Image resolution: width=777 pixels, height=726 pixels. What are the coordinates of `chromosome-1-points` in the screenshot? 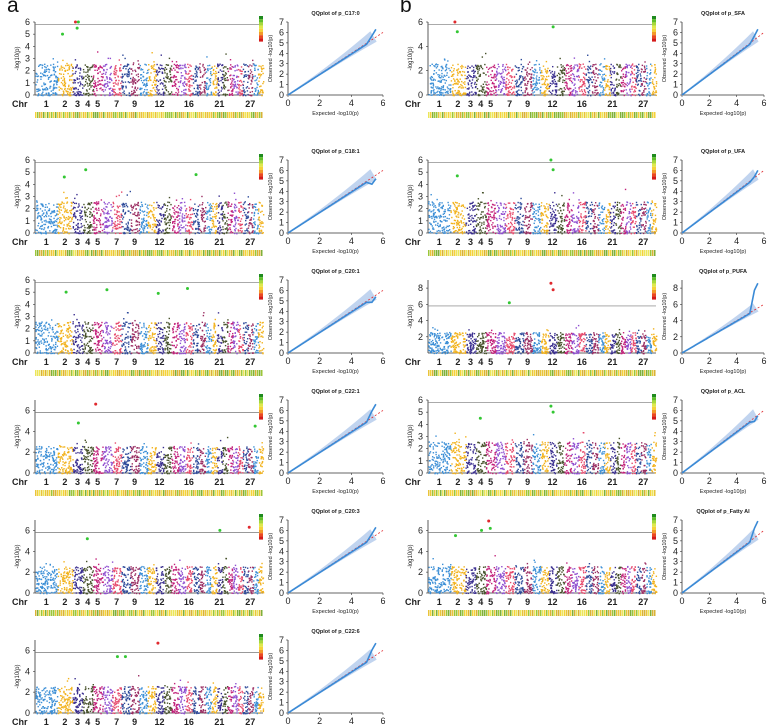 It's located at (47, 460).